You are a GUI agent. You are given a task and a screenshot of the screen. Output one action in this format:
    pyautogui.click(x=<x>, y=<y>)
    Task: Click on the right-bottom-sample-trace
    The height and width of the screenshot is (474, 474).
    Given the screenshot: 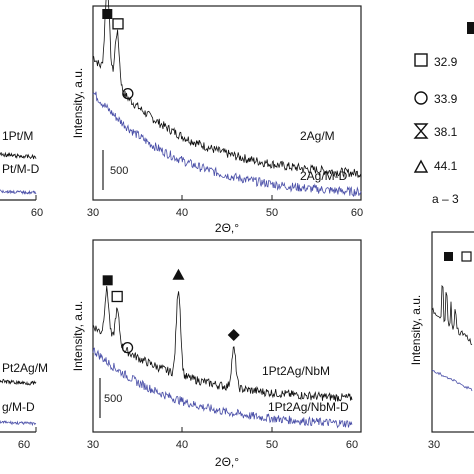 What is the action you would take?
    pyautogui.click(x=452, y=315)
    